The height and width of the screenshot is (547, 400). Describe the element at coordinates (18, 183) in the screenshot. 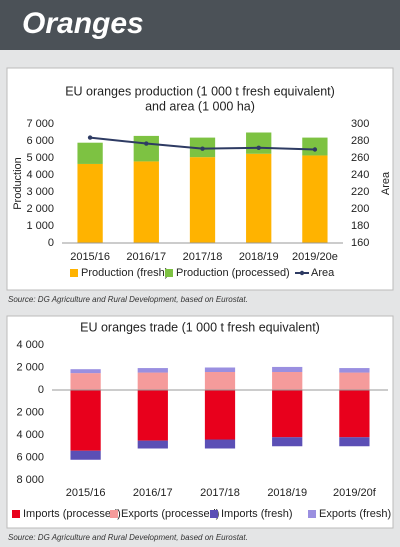

I see `y-axis-label: Production` at that location.